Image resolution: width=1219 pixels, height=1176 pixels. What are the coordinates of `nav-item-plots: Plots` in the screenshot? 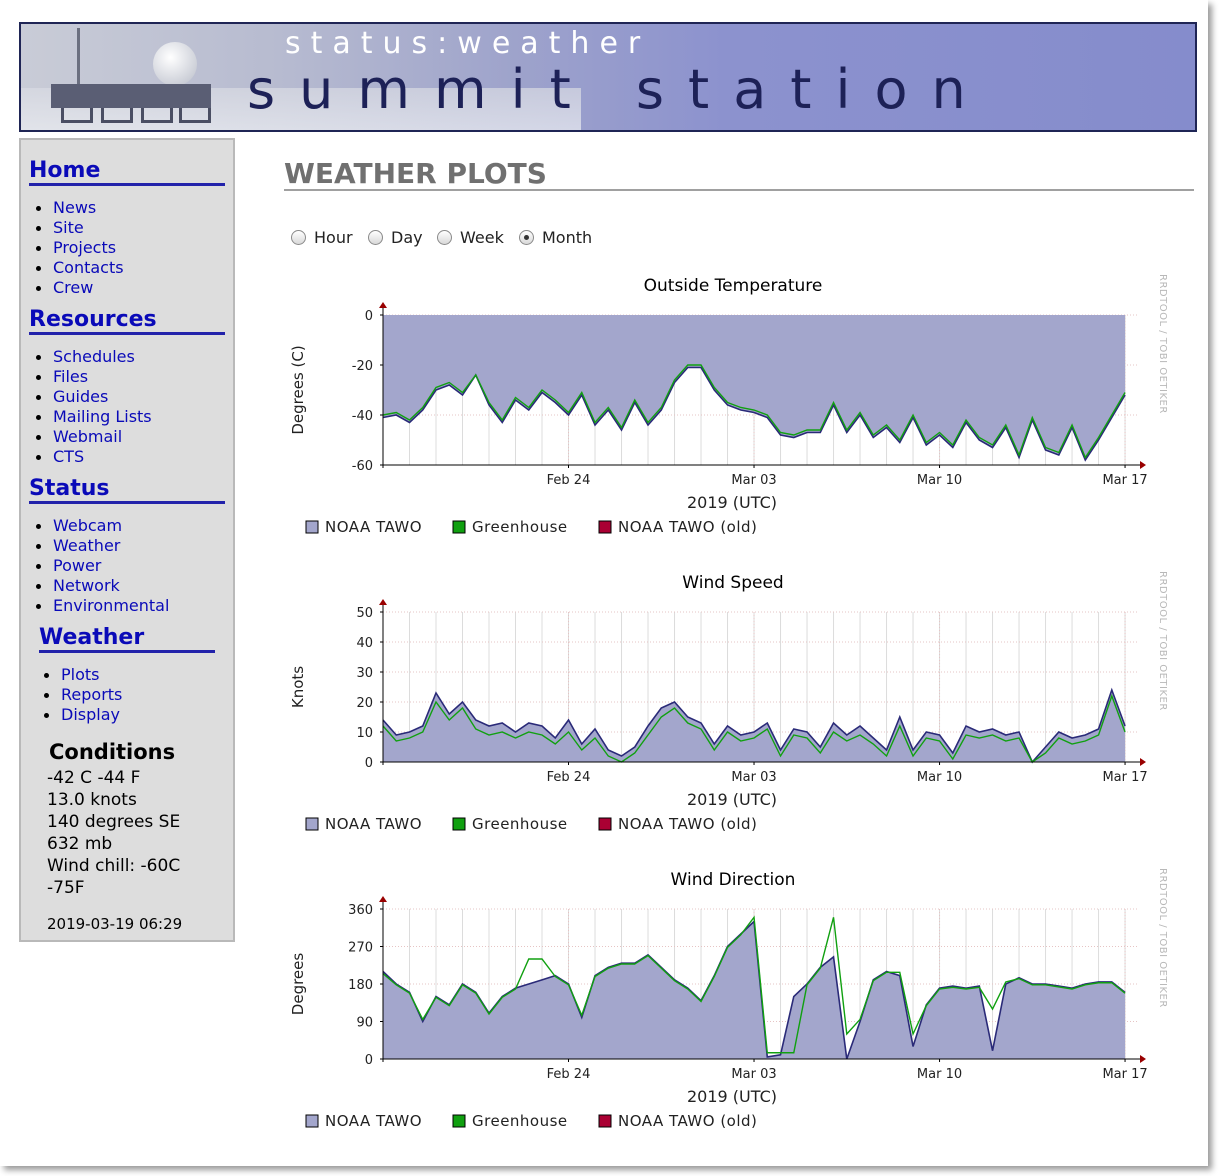 It's located at (79, 675).